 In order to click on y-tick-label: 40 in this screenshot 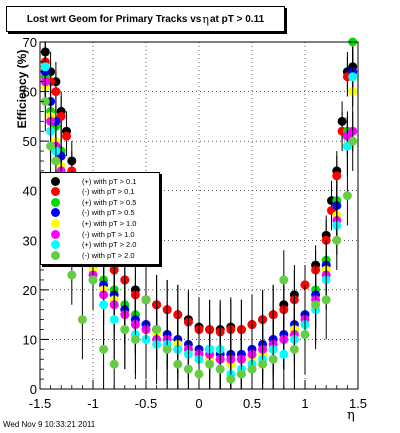, I will do `click(30, 191)`.